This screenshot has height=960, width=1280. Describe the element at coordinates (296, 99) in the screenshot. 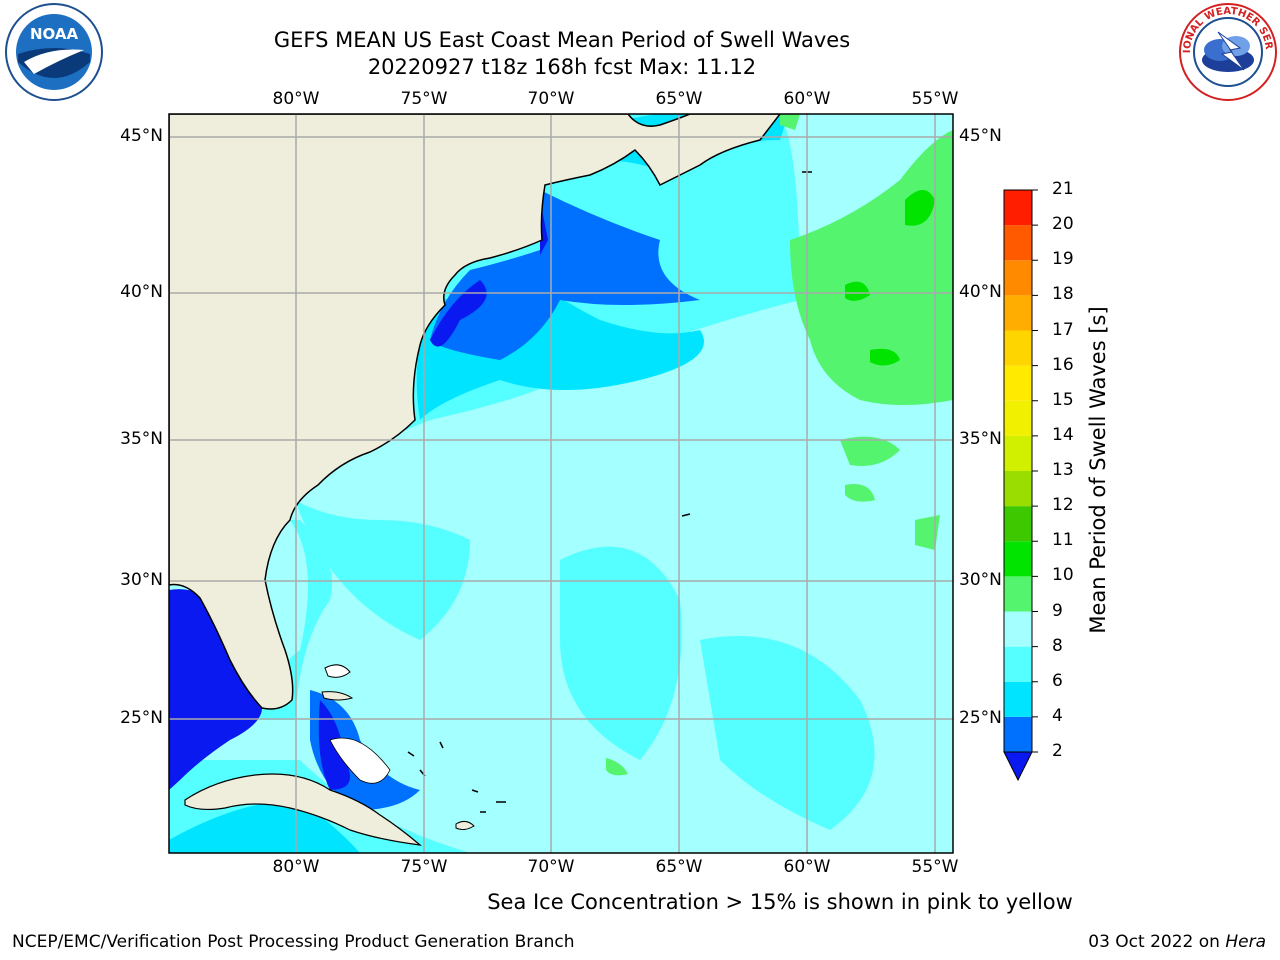

I see `lon-tick-top: 80°W` at that location.